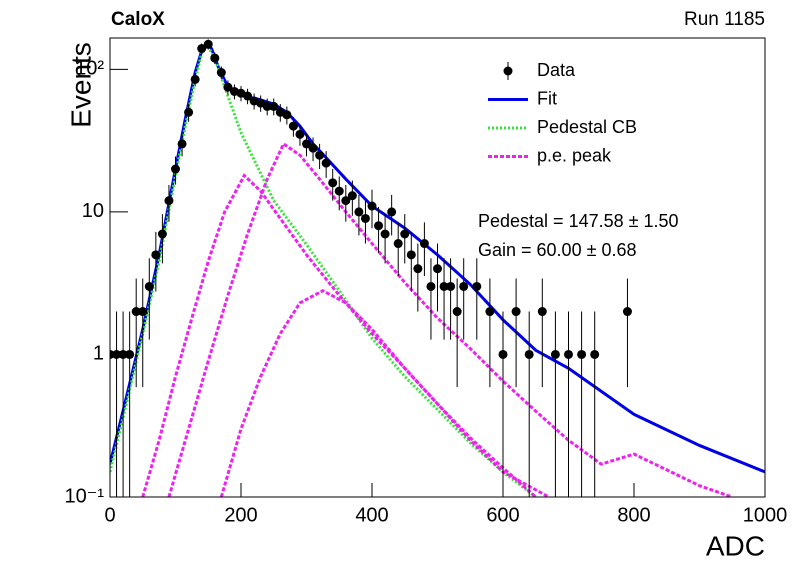 The image size is (796, 572). I want to click on chart-title: CaloX, so click(138, 19).